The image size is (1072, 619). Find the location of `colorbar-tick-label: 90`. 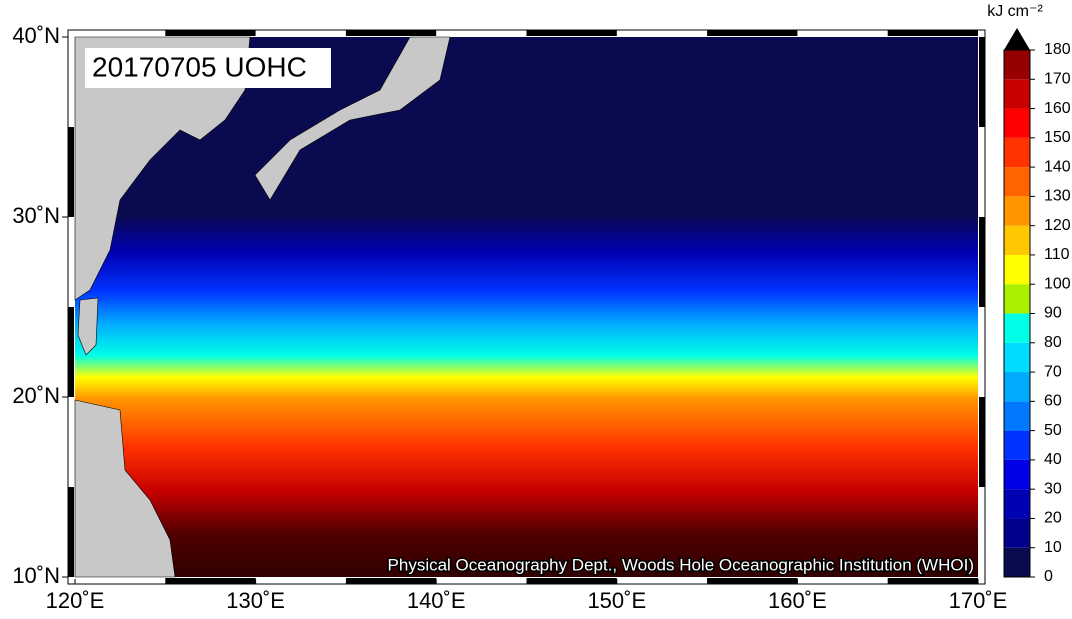

colorbar-tick-label: 90 is located at coordinates (1053, 313).